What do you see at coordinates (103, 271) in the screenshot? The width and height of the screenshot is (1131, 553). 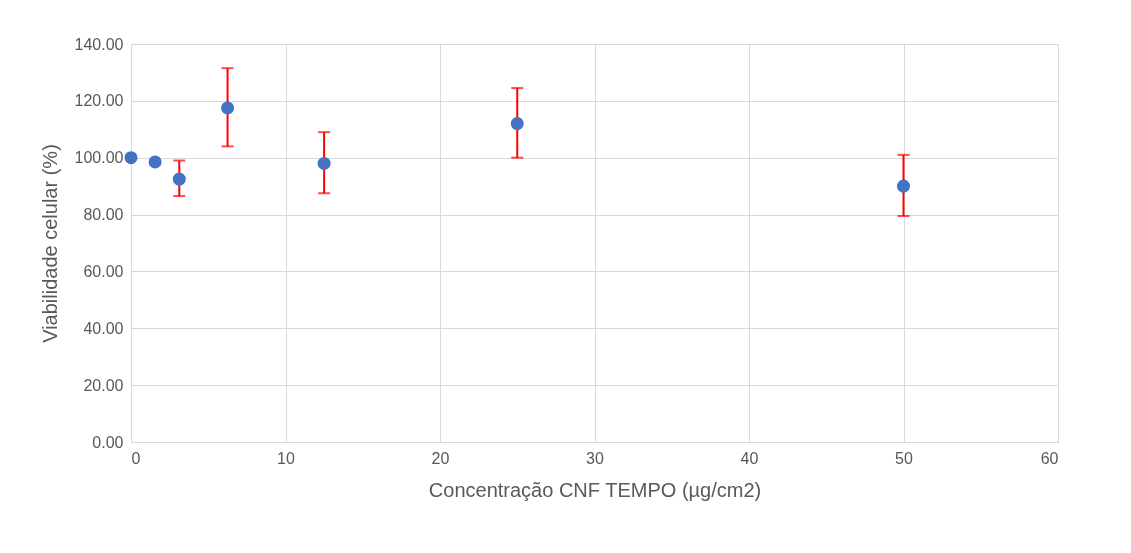 I see `y-tick-label: 60.00` at bounding box center [103, 271].